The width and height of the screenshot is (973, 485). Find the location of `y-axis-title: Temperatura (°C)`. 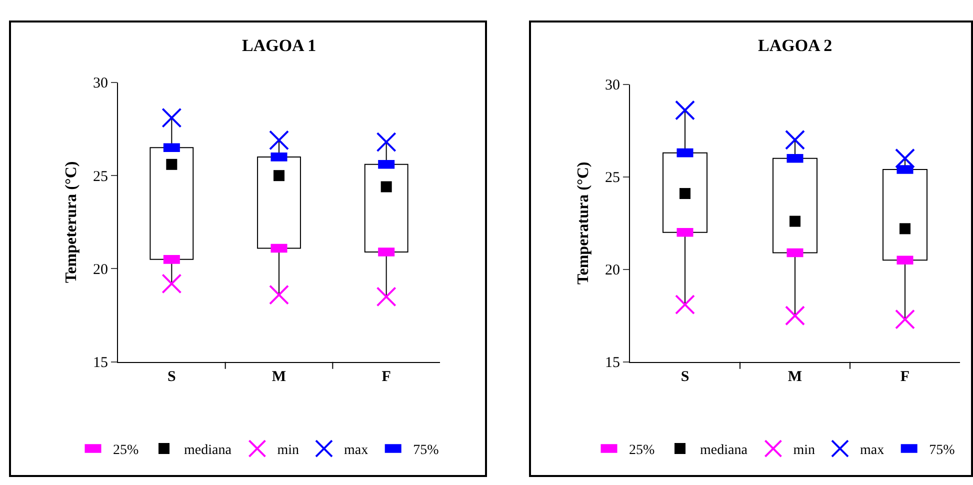

y-axis-title: Temperatura (°C) is located at coordinates (583, 223).